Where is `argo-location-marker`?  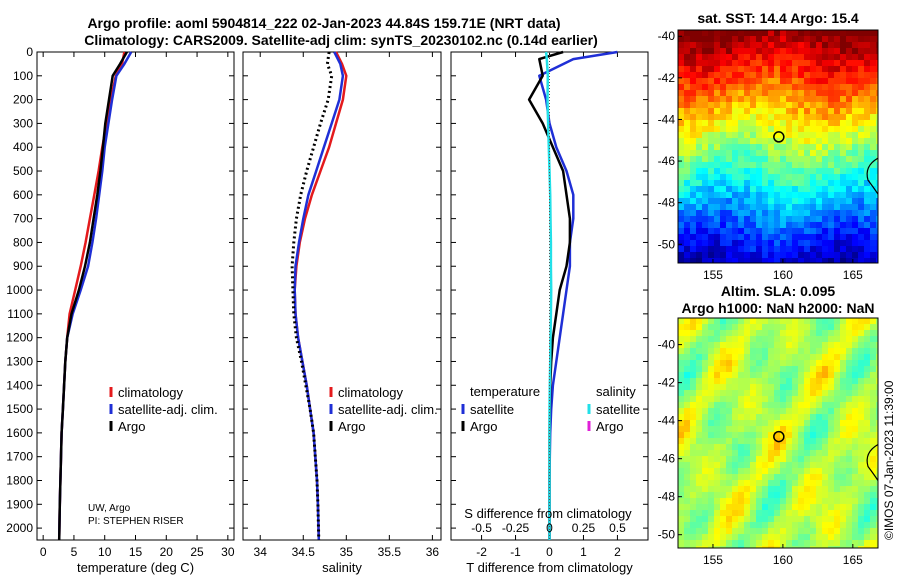
argo-location-marker is located at coordinates (779, 137).